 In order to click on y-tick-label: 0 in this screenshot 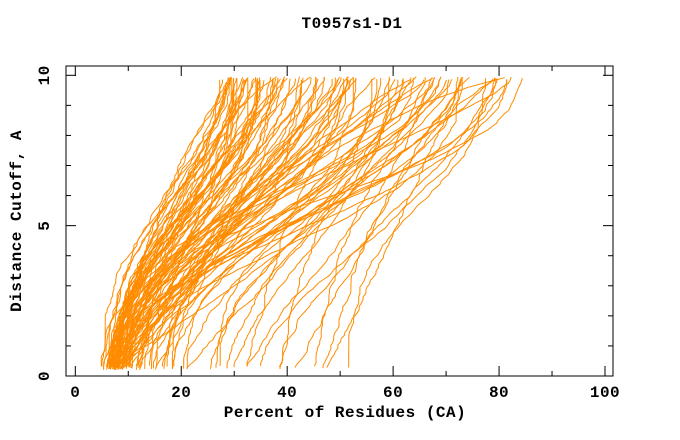, I will do `click(45, 376)`.